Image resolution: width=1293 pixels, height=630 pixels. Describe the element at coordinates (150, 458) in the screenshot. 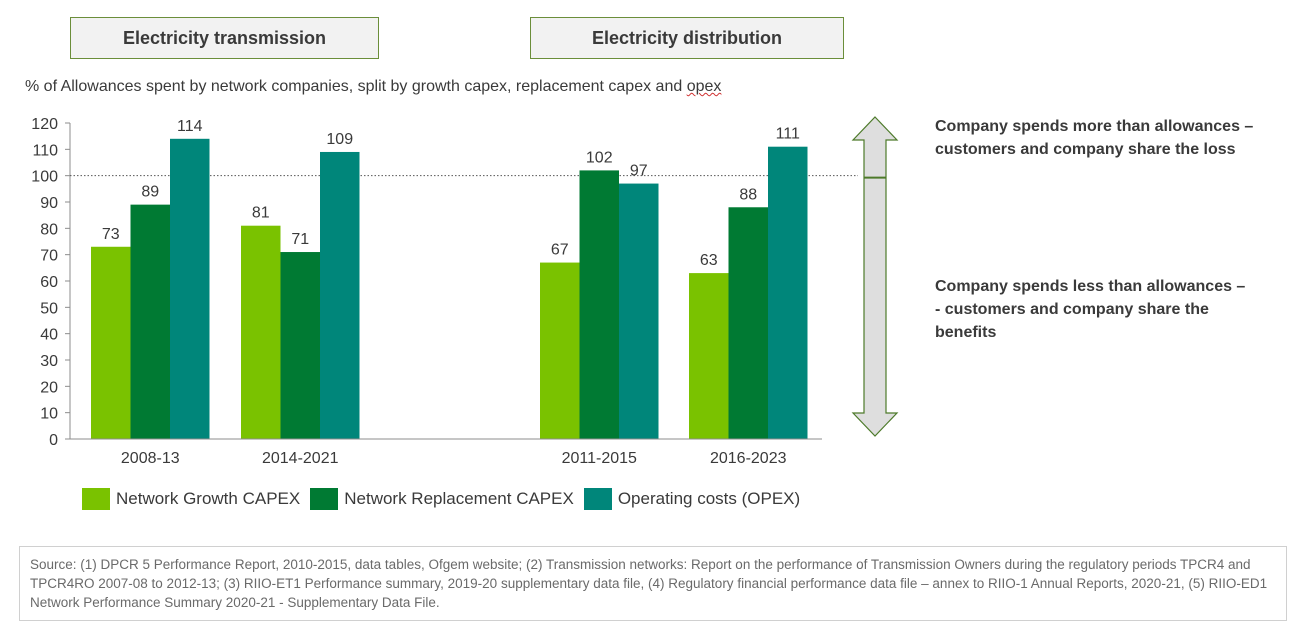

I see `x-tick-label: 2008-13` at that location.